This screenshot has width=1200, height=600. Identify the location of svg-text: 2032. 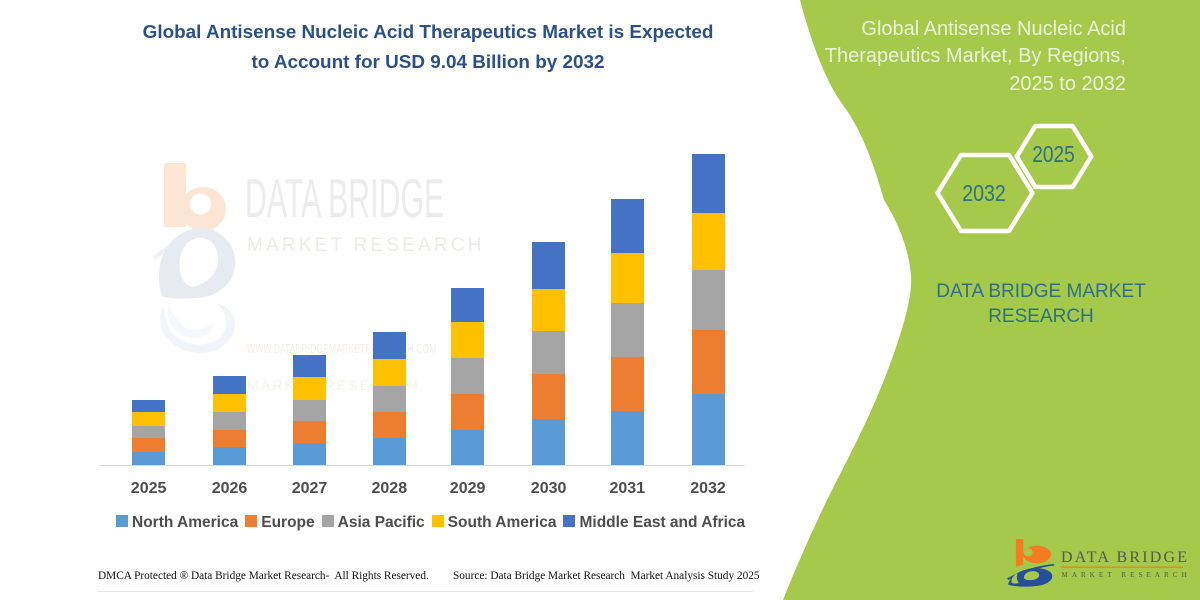
(984, 193).